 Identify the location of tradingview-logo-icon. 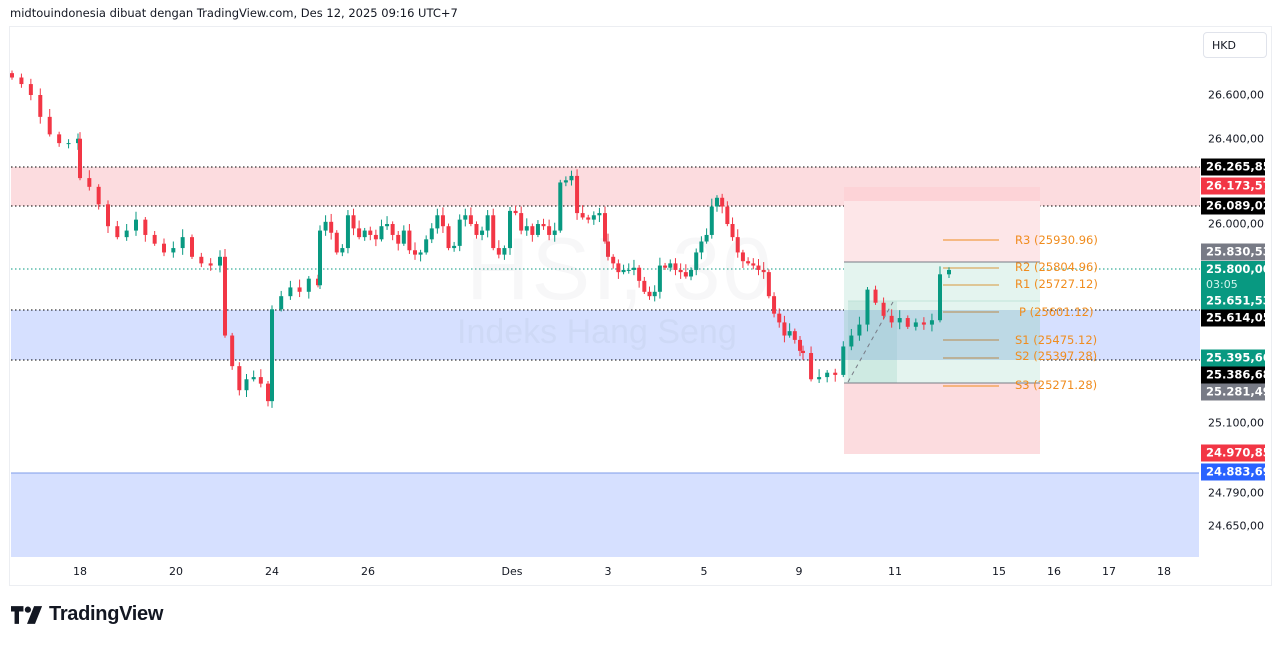
(27, 614).